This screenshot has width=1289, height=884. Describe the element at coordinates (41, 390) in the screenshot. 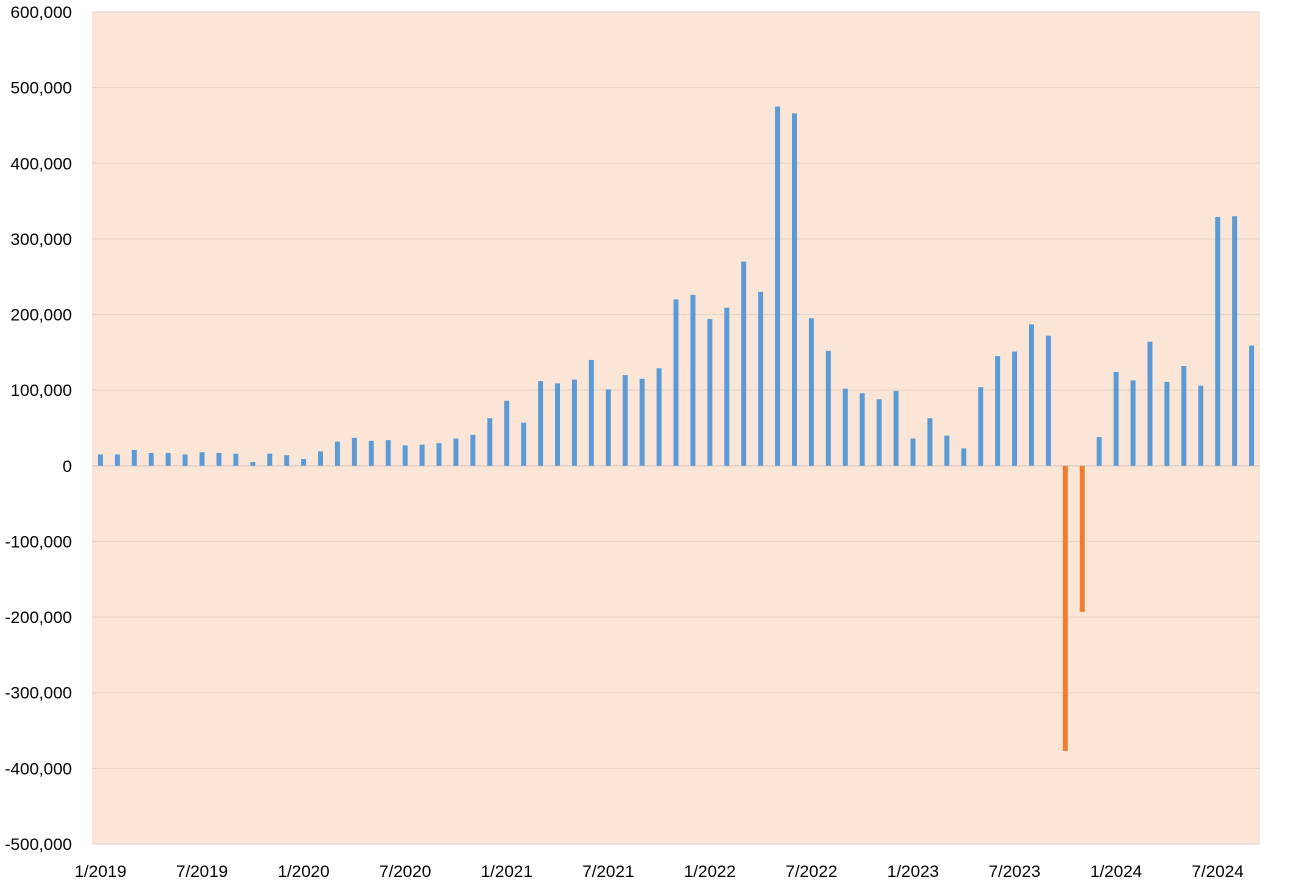

I see `y-tick-label: 100,000` at that location.